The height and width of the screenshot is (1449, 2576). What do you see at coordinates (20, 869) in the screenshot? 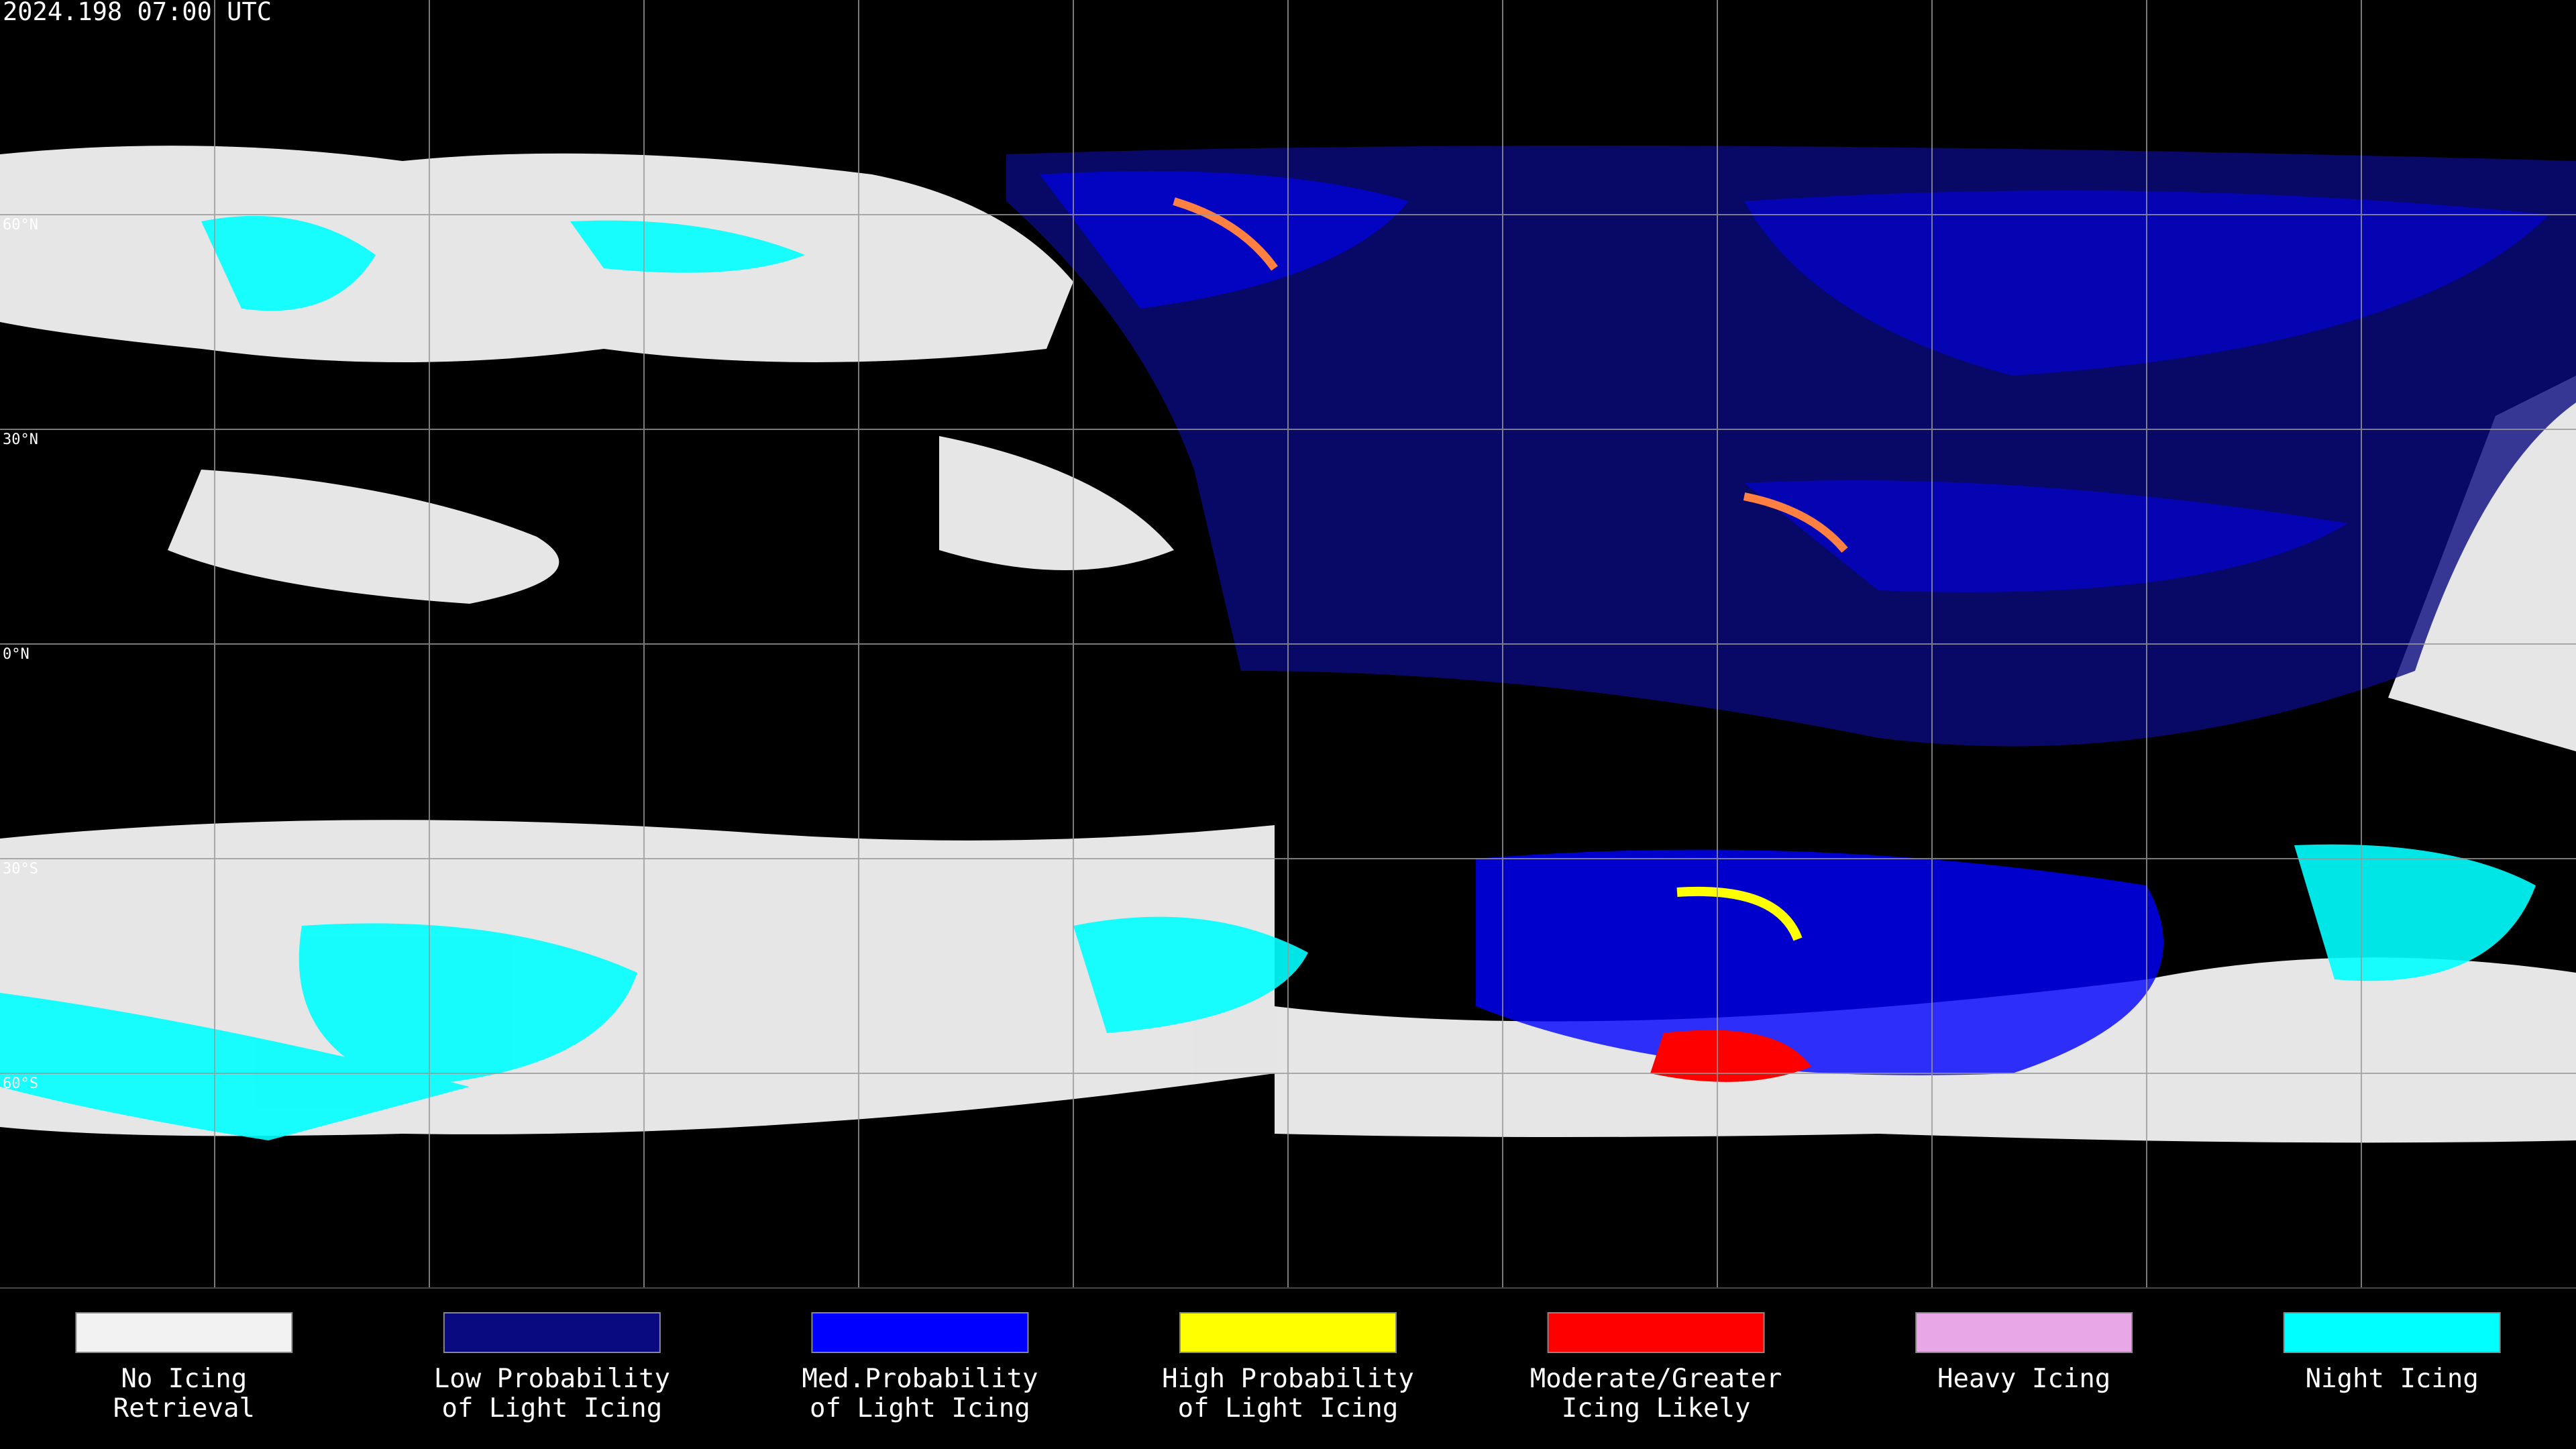
I see `latitude-label: 30°S` at bounding box center [20, 869].